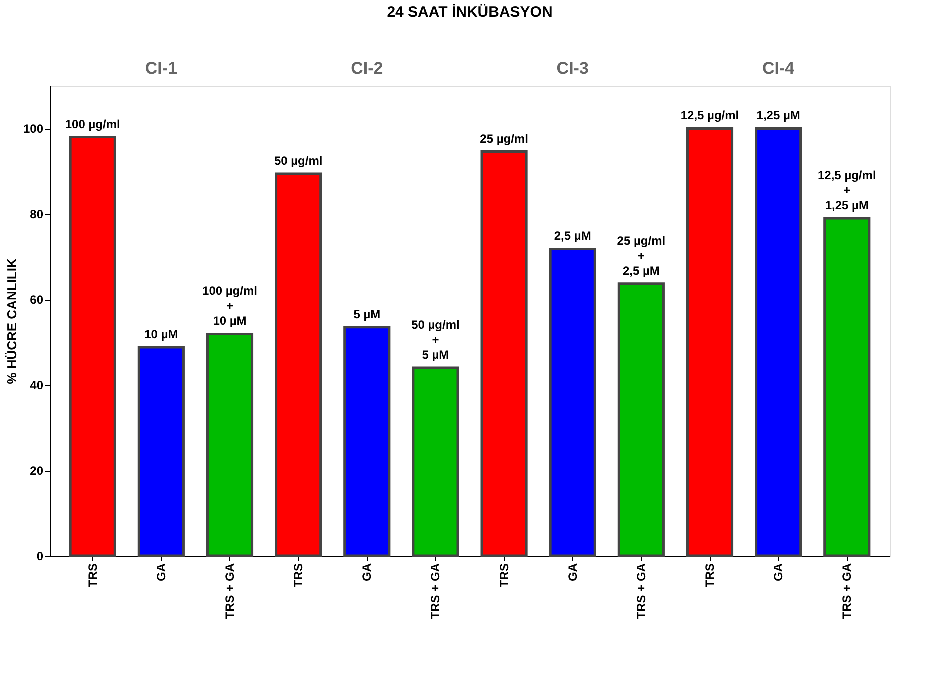 This screenshot has height=682, width=948. What do you see at coordinates (573, 236) in the screenshot?
I see `annotation: 2,5 µM` at bounding box center [573, 236].